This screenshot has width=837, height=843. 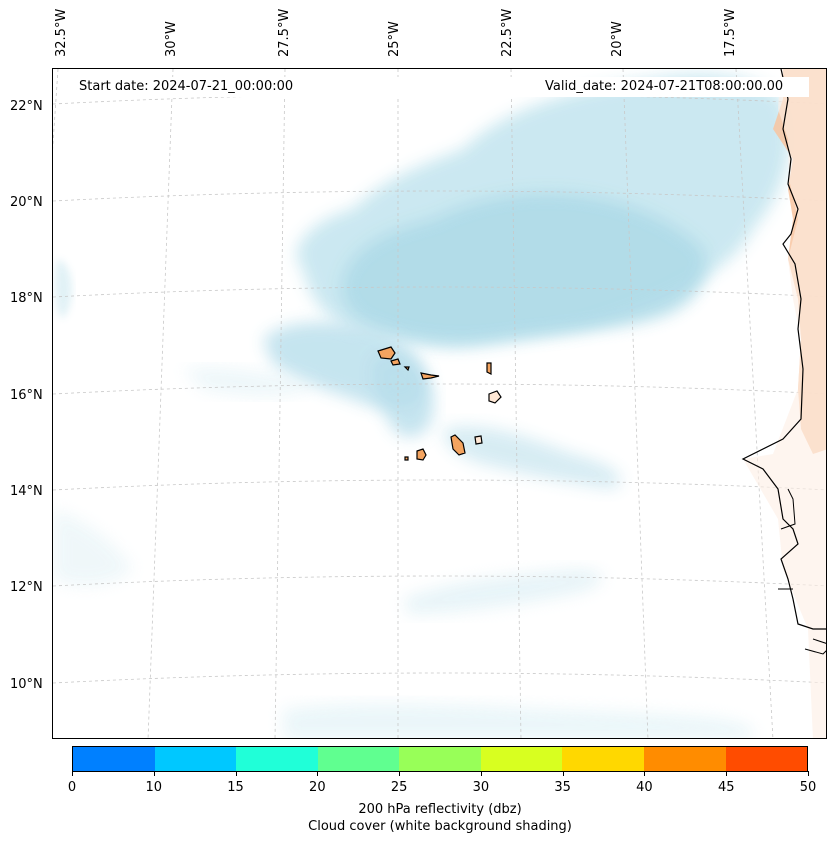 I want to click on lon-label-27-5w: 27.5°W, so click(x=284, y=32).